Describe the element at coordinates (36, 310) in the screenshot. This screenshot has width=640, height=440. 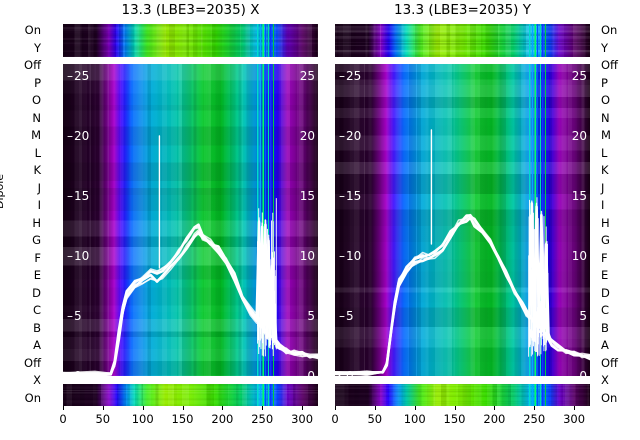
I see `letter-tick-left-c-16: C` at that location.